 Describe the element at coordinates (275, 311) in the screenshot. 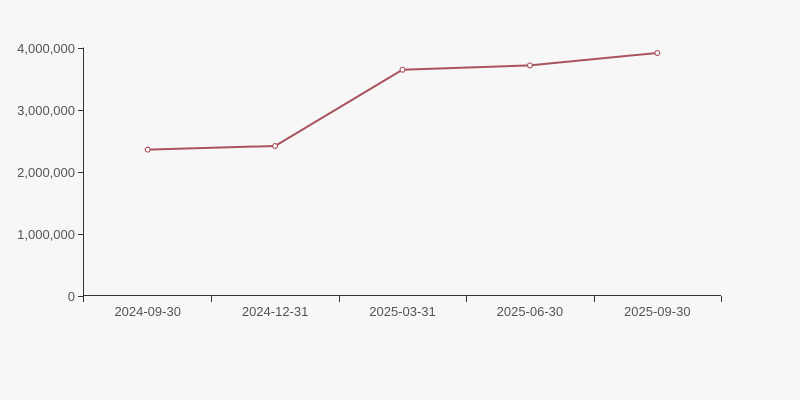

I see `x-tick-label: 2024-12-31` at that location.